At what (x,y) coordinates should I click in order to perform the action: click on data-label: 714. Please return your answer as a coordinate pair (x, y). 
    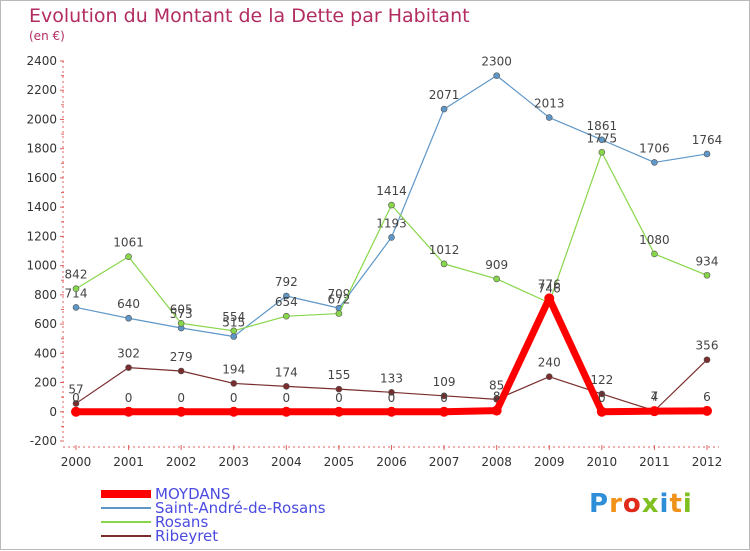
    Looking at the image, I should click on (76, 293).